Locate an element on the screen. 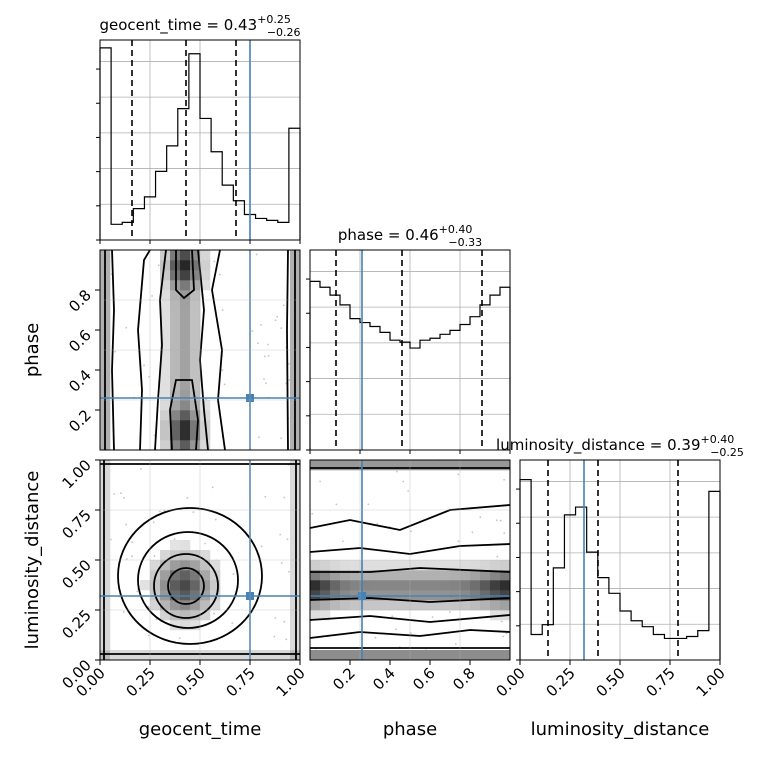 The image size is (760, 760). x-tick-label: 0.25 is located at coordinates (140, 682).